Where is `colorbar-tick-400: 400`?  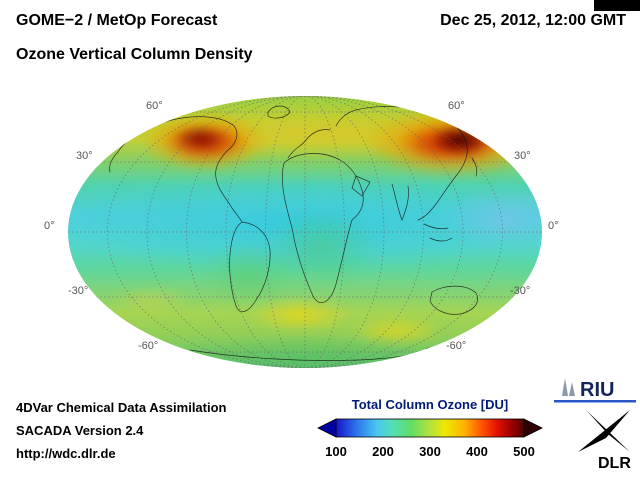 colorbar-tick-400: 400 is located at coordinates (477, 451).